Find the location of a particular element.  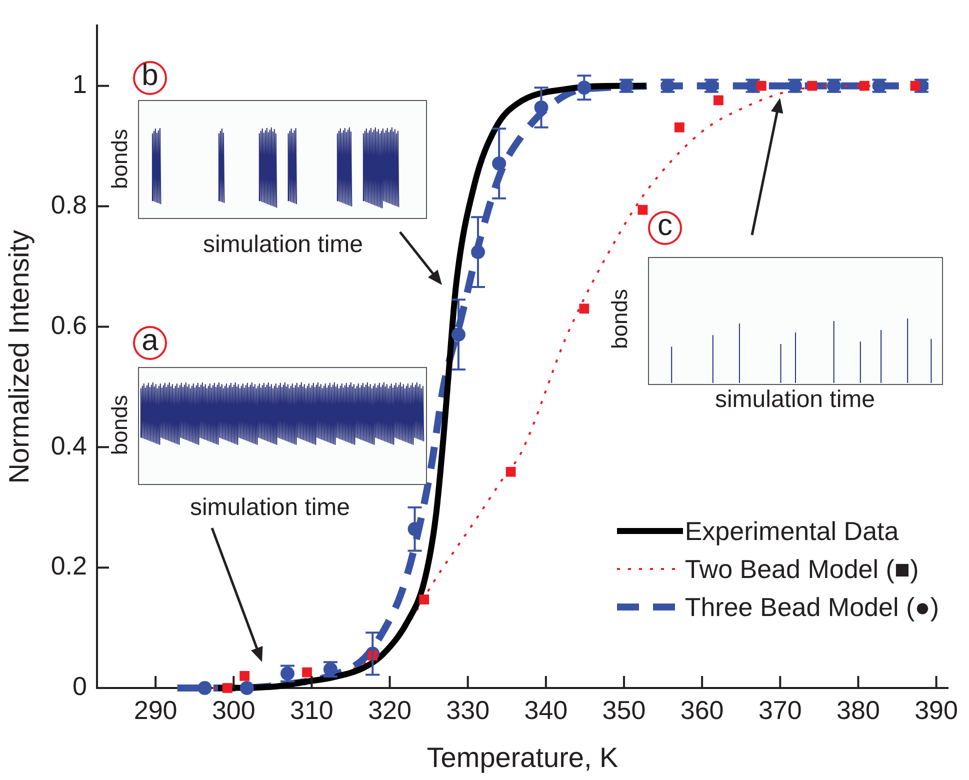

legend-label: Three Bead Model (●) is located at coordinates (811, 607).